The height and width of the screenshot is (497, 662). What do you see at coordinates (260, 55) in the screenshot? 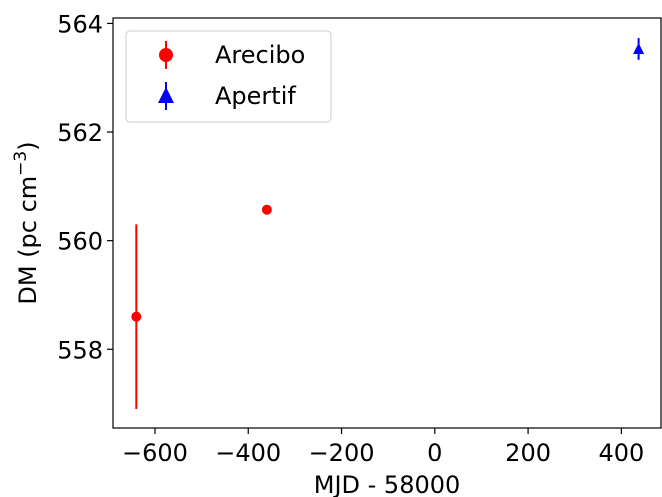
I see `legend-arecibo-label: Arecibo` at bounding box center [260, 55].